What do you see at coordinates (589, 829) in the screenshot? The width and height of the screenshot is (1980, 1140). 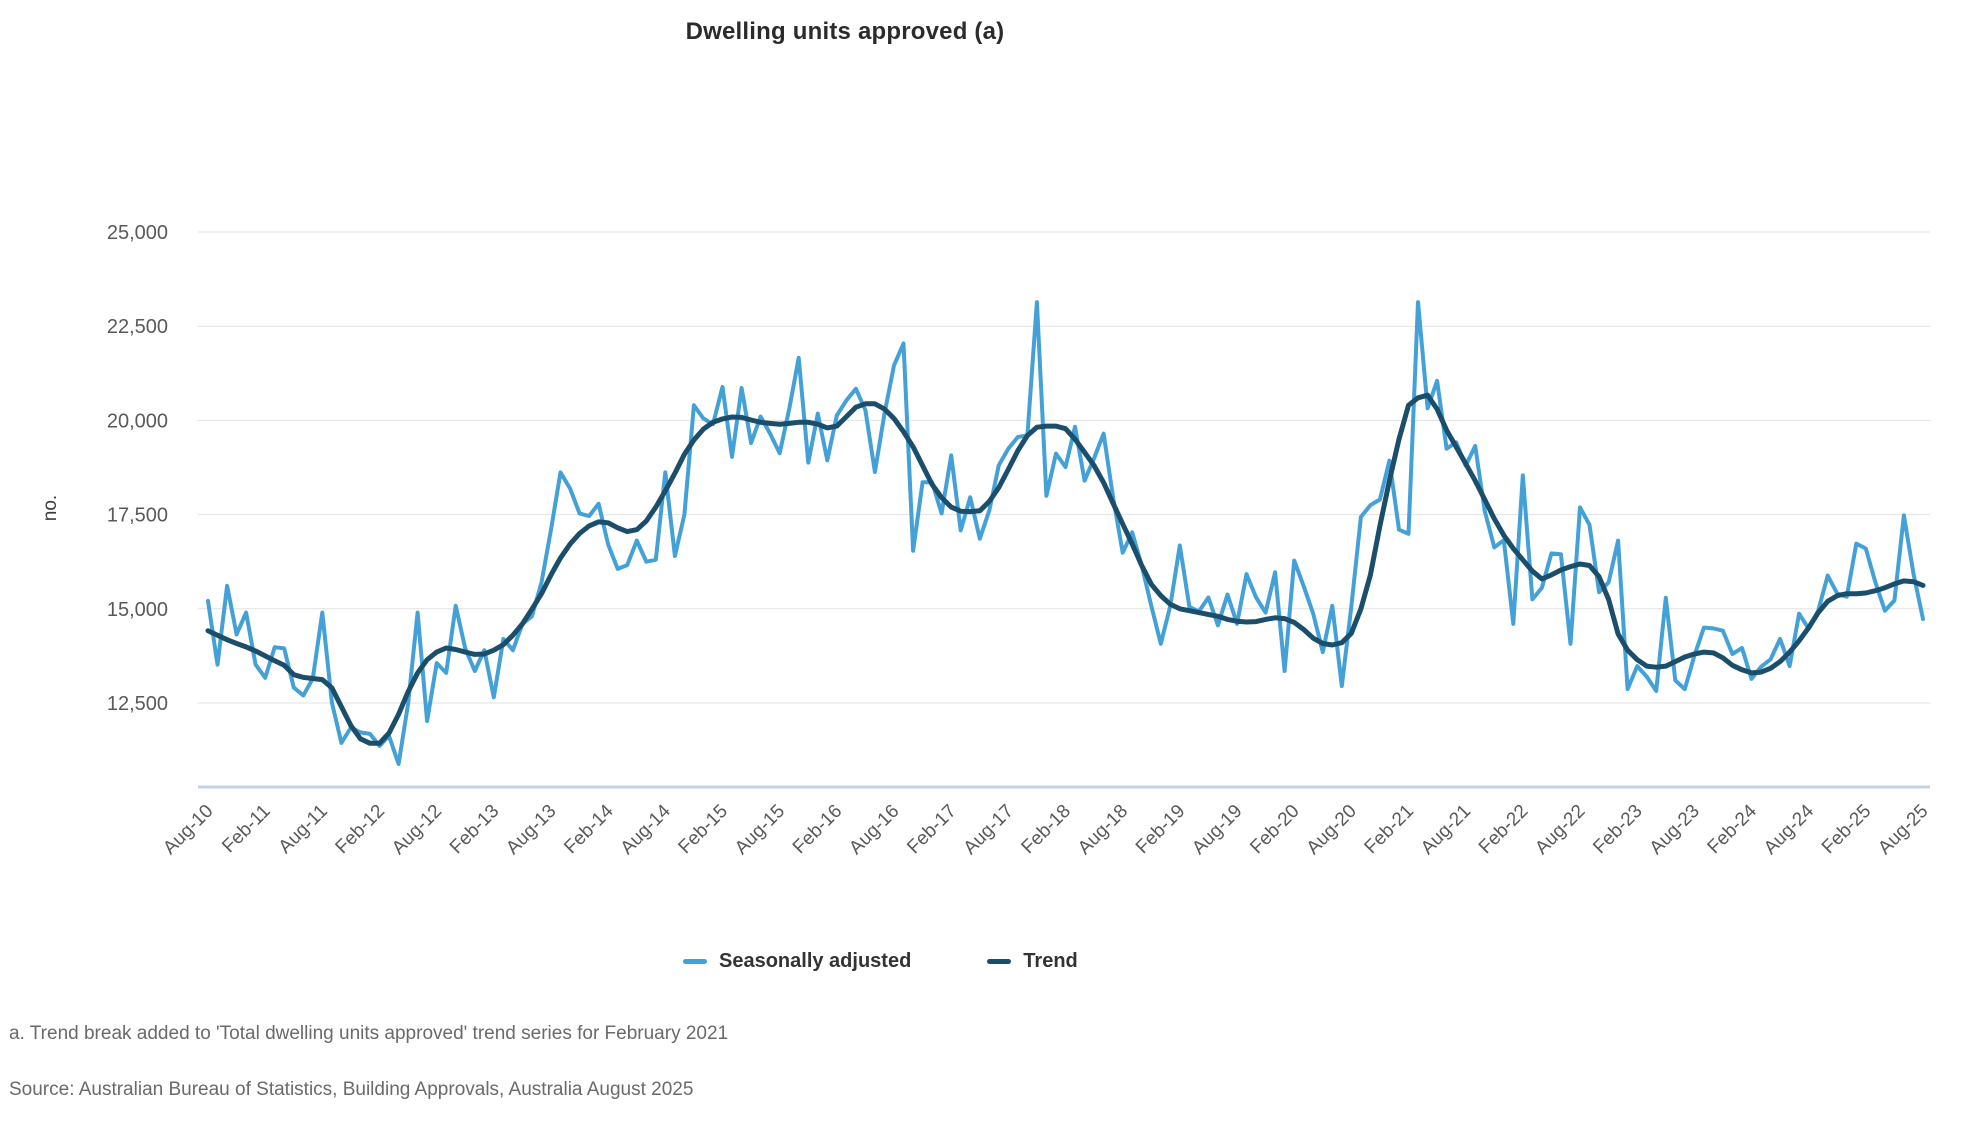 I see `x-axis-tick-label: Feb-14` at bounding box center [589, 829].